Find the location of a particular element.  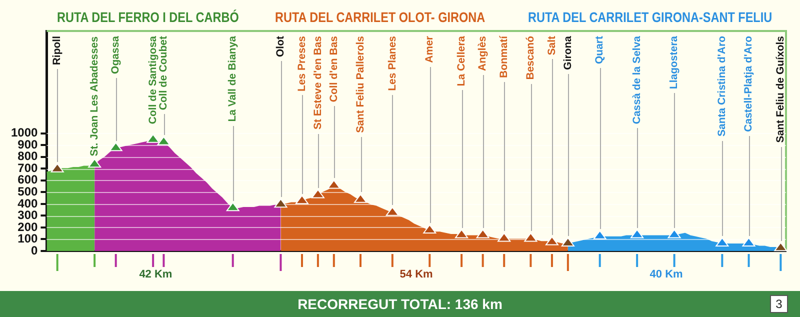

x-tick-label: La Cellera is located at coordinates (461, 61).